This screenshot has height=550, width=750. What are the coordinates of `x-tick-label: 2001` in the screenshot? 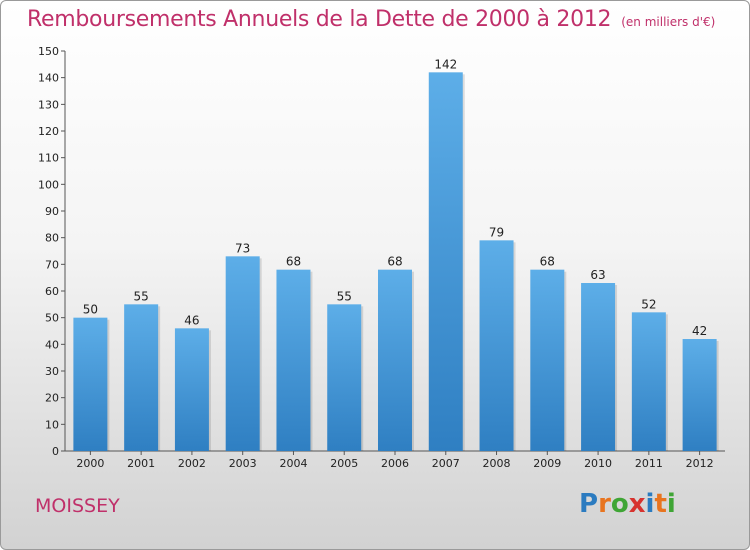 It's located at (141, 463).